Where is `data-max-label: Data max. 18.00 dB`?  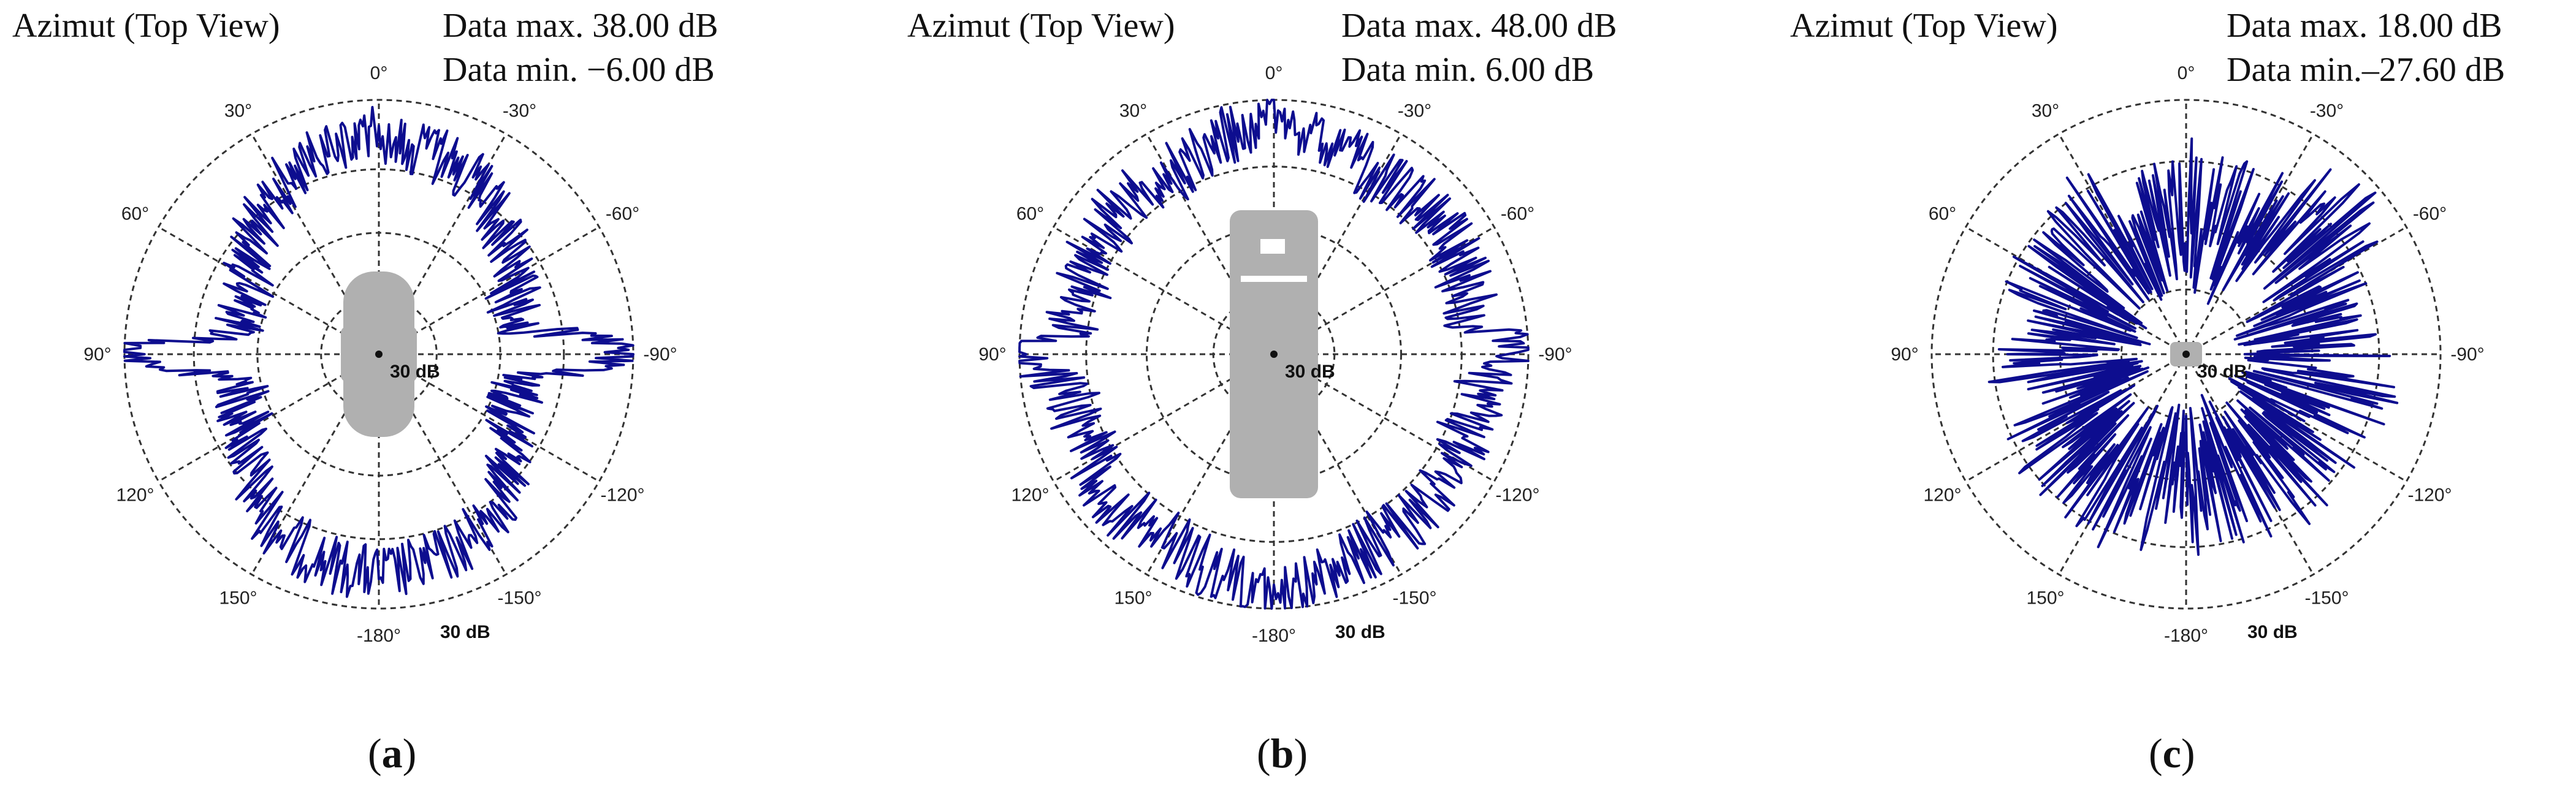
data-max-label: Data max. 18.00 dB is located at coordinates (2364, 26).